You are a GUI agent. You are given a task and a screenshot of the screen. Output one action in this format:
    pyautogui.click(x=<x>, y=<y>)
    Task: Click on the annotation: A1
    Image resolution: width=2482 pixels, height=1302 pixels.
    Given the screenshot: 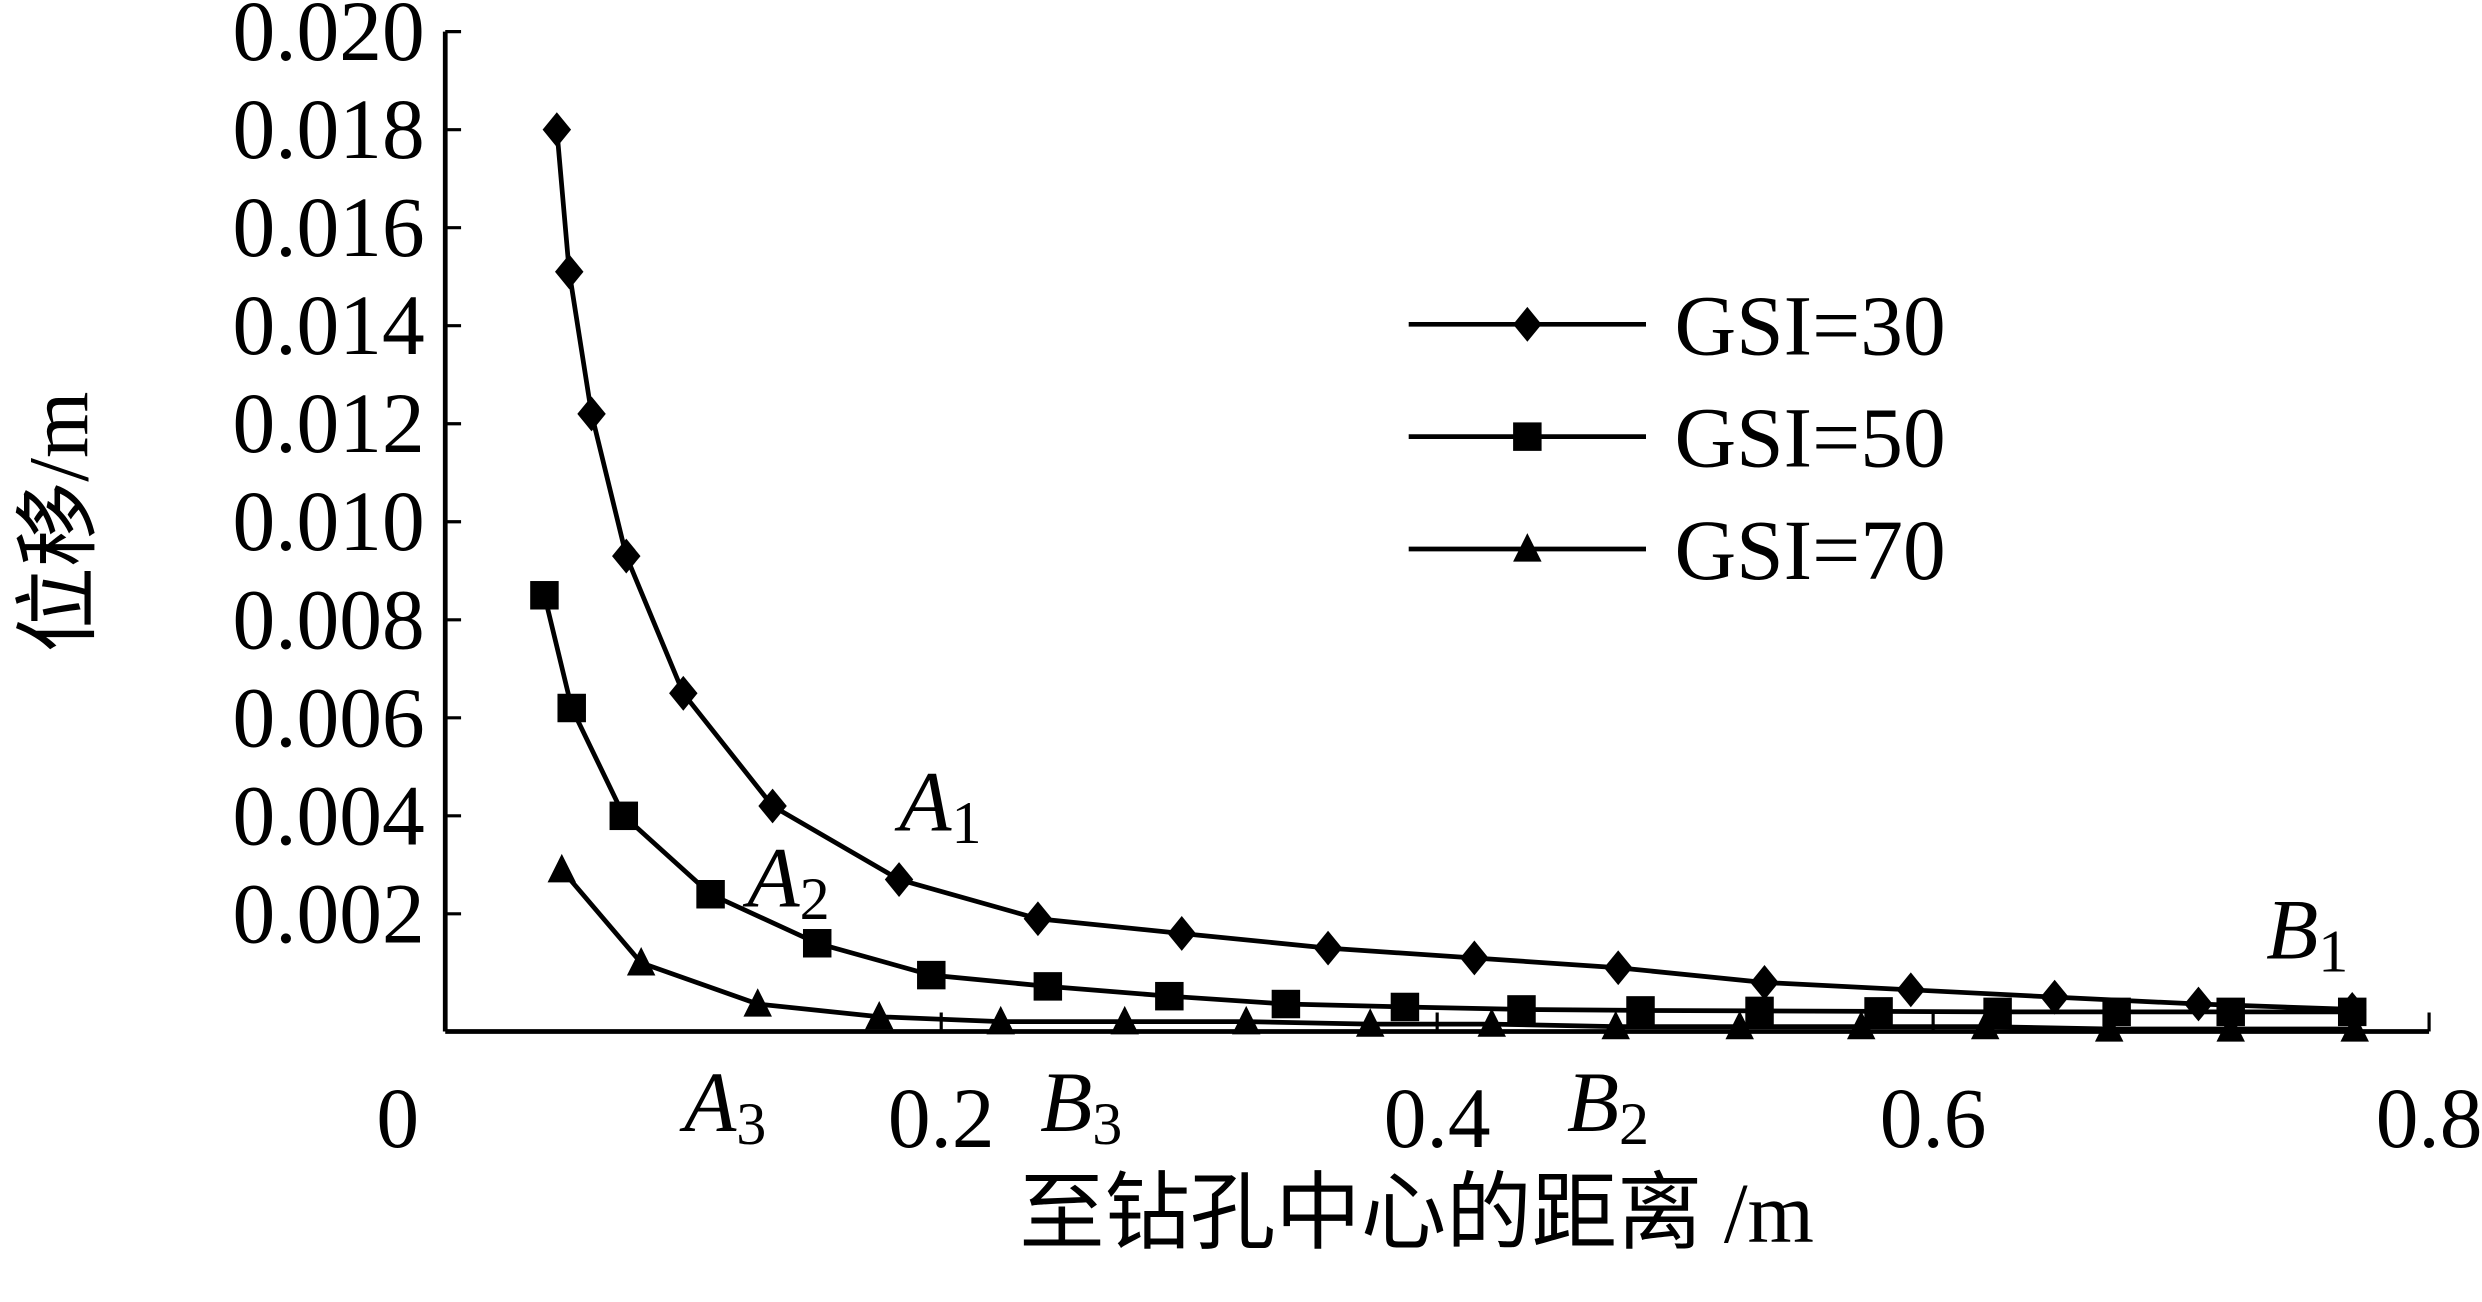 What is the action you would take?
    pyautogui.click(x=937, y=807)
    